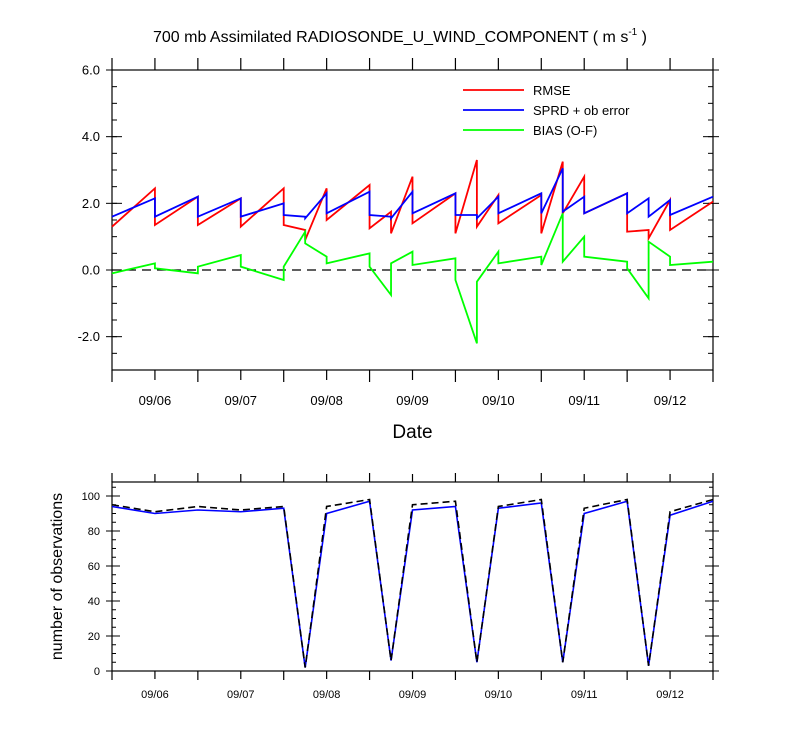 Image resolution: width=800 pixels, height=750 pixels. I want to click on y-tick-label: 0, so click(97, 672).